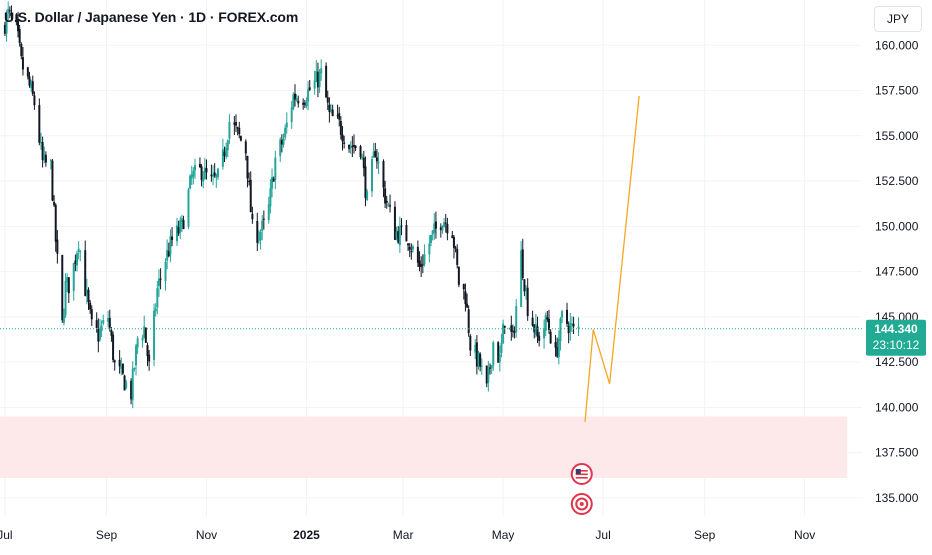 The height and width of the screenshot is (555, 932). I want to click on x-tick-label: Mar, so click(403, 535).